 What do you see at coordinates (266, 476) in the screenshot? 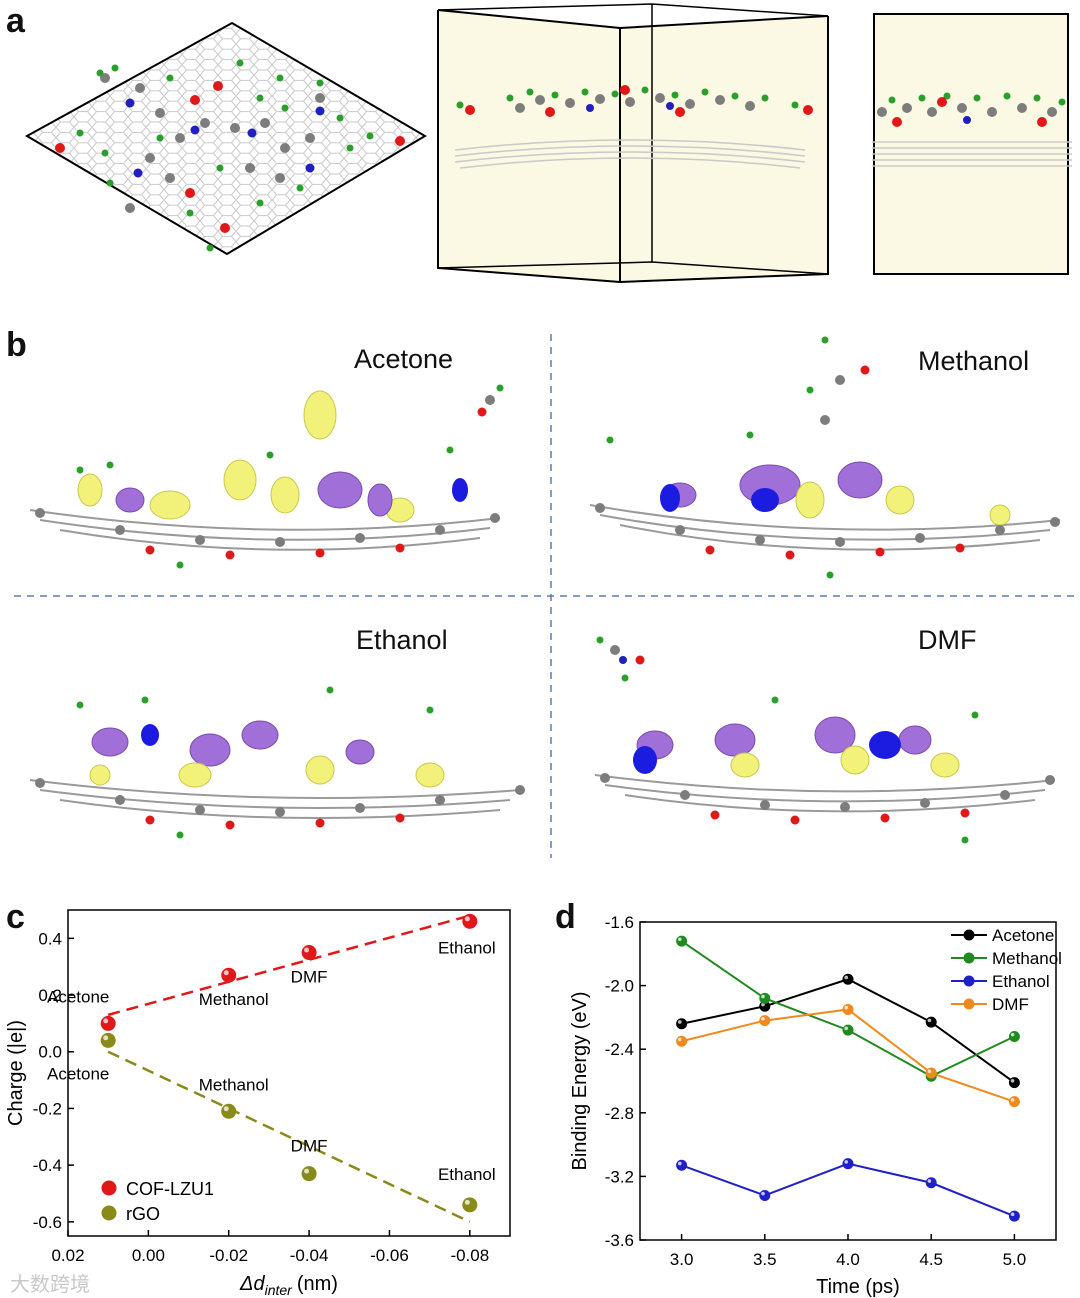
I see `structure-acetone` at bounding box center [266, 476].